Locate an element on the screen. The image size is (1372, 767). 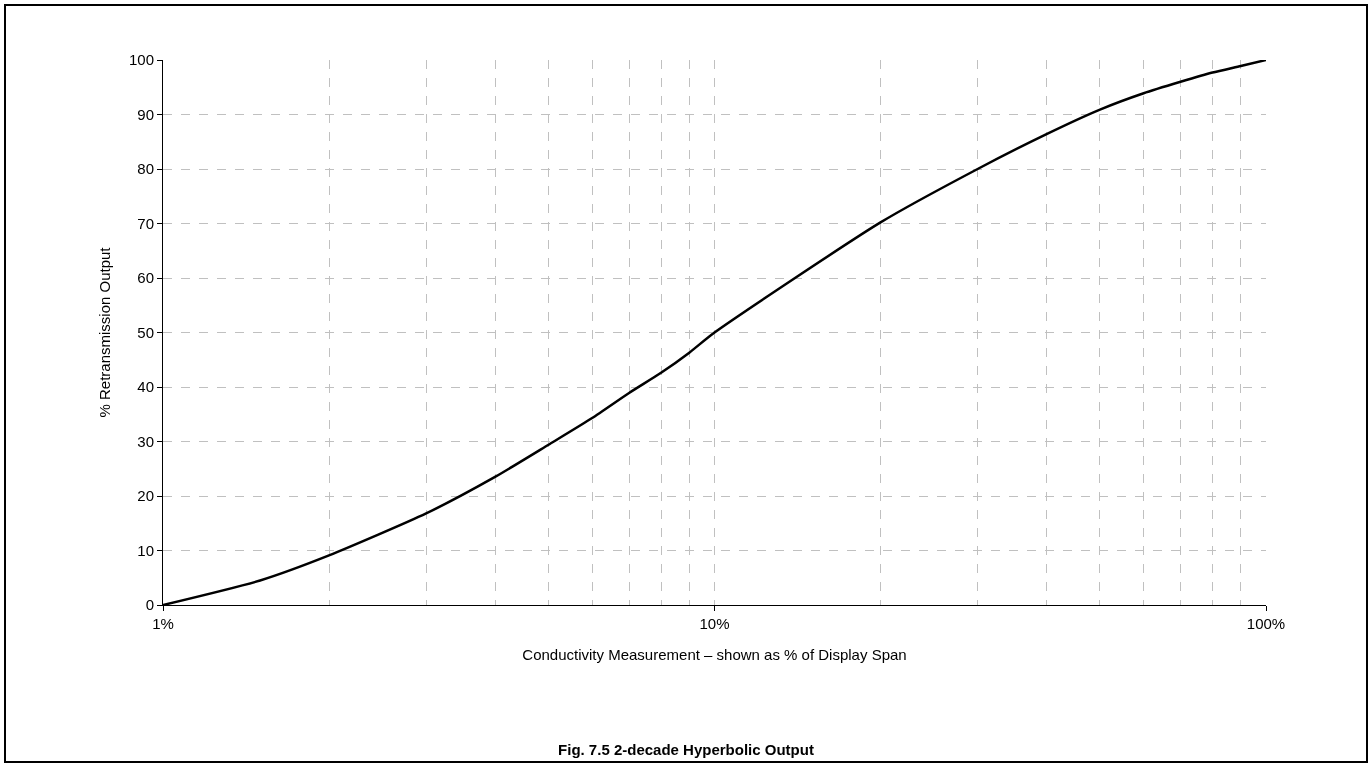
y-tick-label: 0 is located at coordinates (149, 605).